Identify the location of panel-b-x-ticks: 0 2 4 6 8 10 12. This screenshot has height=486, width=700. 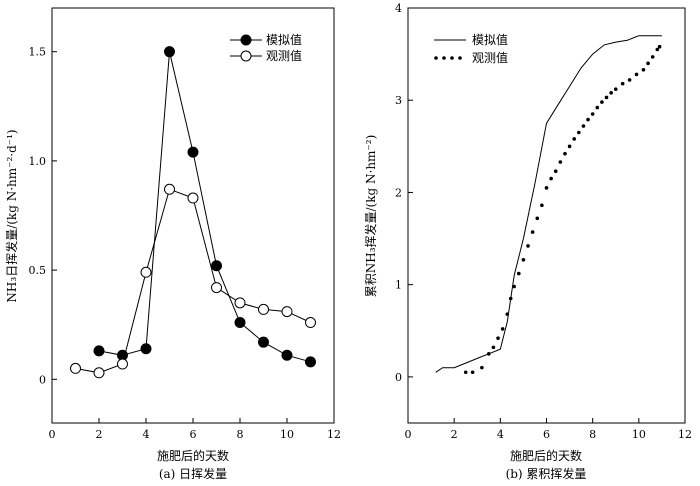
(548, 429).